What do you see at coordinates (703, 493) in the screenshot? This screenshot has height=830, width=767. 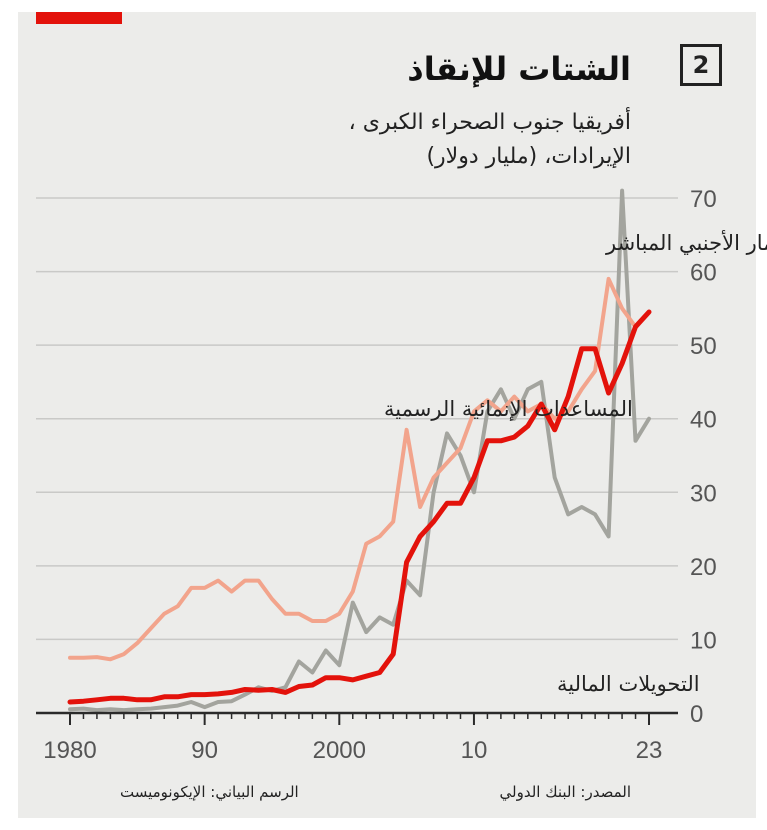 I see `y-tick-label: 30` at bounding box center [703, 493].